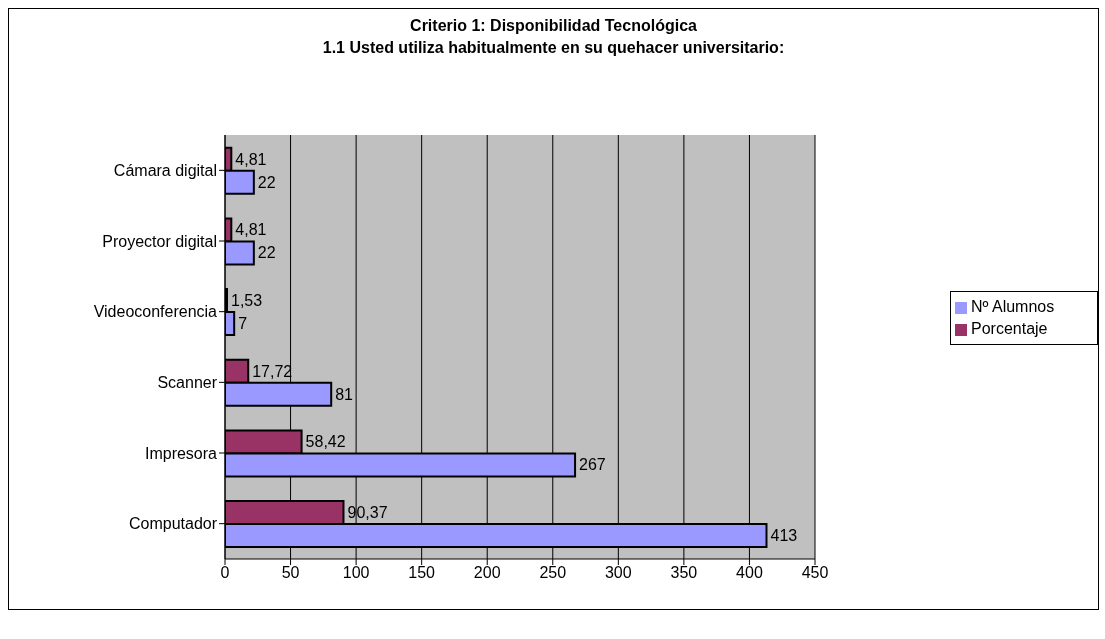 The height and width of the screenshot is (639, 1105). What do you see at coordinates (344, 394) in the screenshot?
I see `data-label: 81` at bounding box center [344, 394].